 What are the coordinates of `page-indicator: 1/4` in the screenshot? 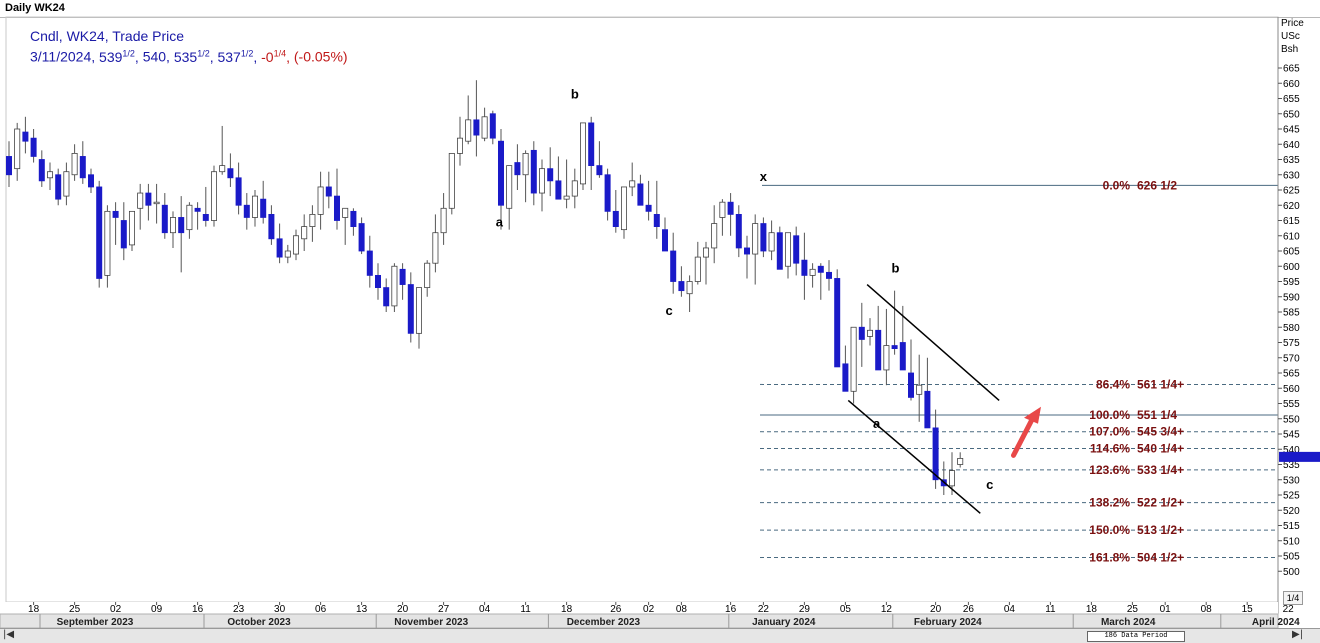 It's located at (1293, 598).